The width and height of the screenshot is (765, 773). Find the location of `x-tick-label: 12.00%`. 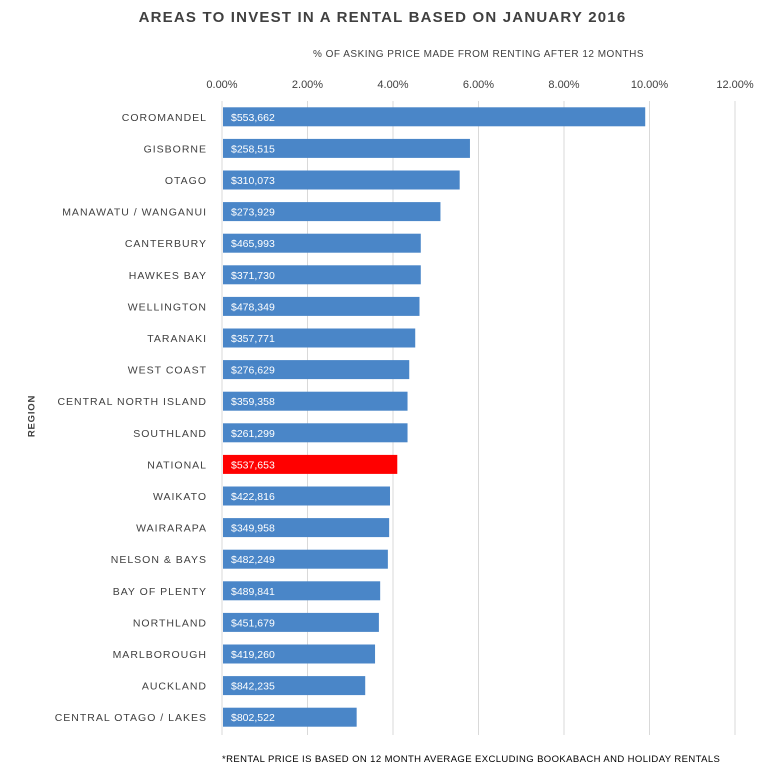

x-tick-label: 12.00% is located at coordinates (735, 85).